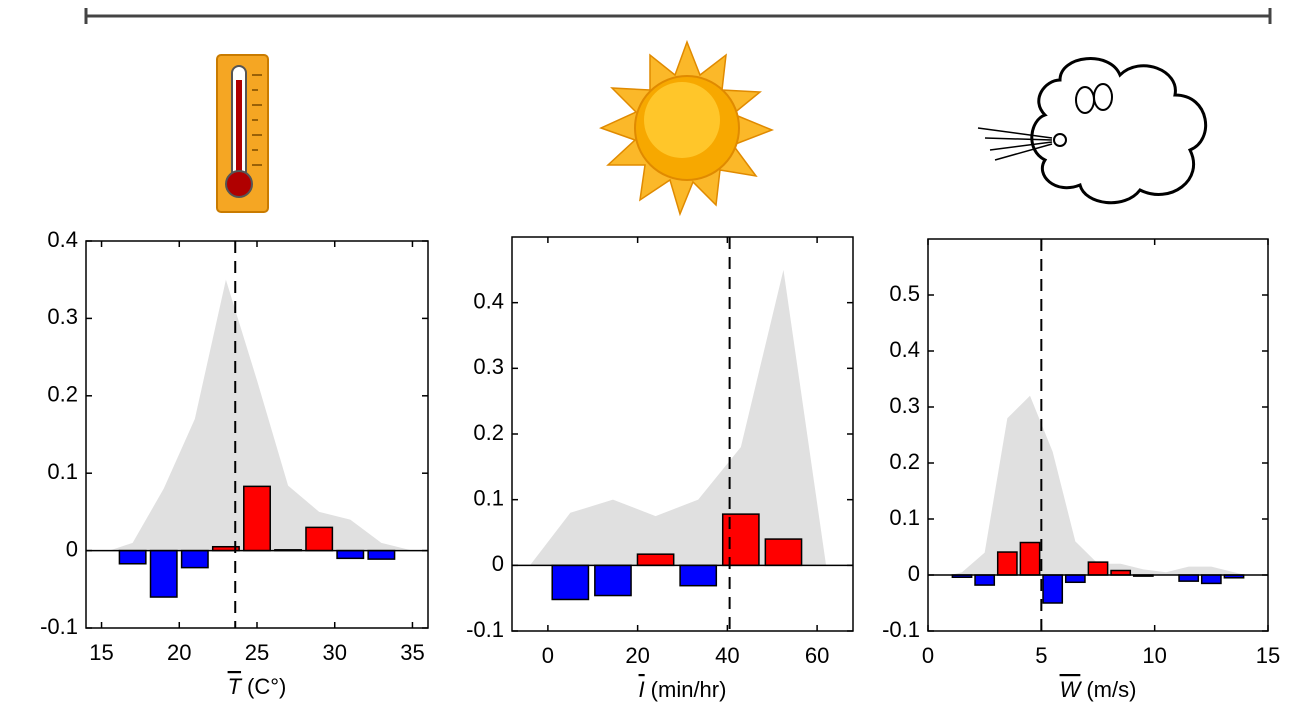 Image resolution: width=1304 pixels, height=709 pixels. Describe the element at coordinates (1154, 655) in the screenshot. I see `x-tick-label: 10` at that location.